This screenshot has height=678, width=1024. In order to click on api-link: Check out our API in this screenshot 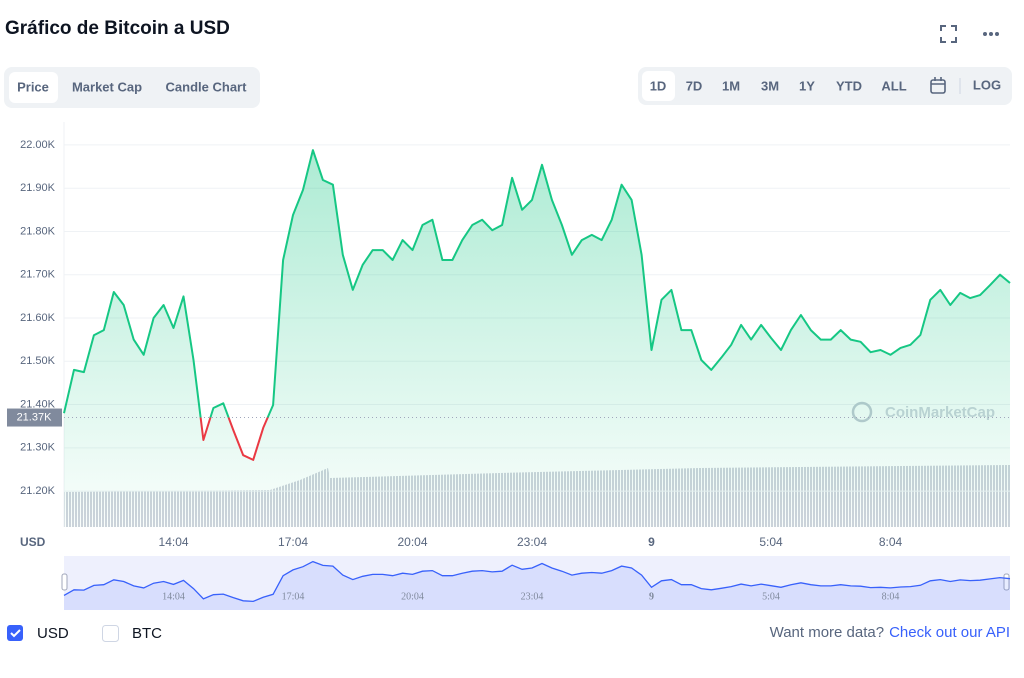, I will do `click(949, 632)`.